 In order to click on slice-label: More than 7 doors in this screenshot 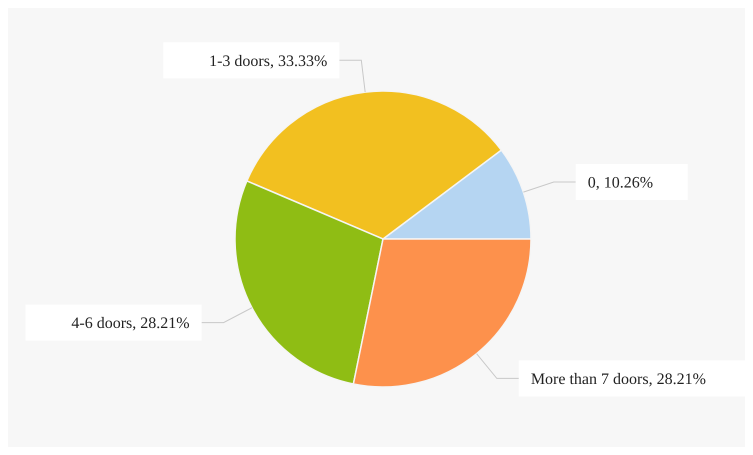, I will do `click(589, 379)`.